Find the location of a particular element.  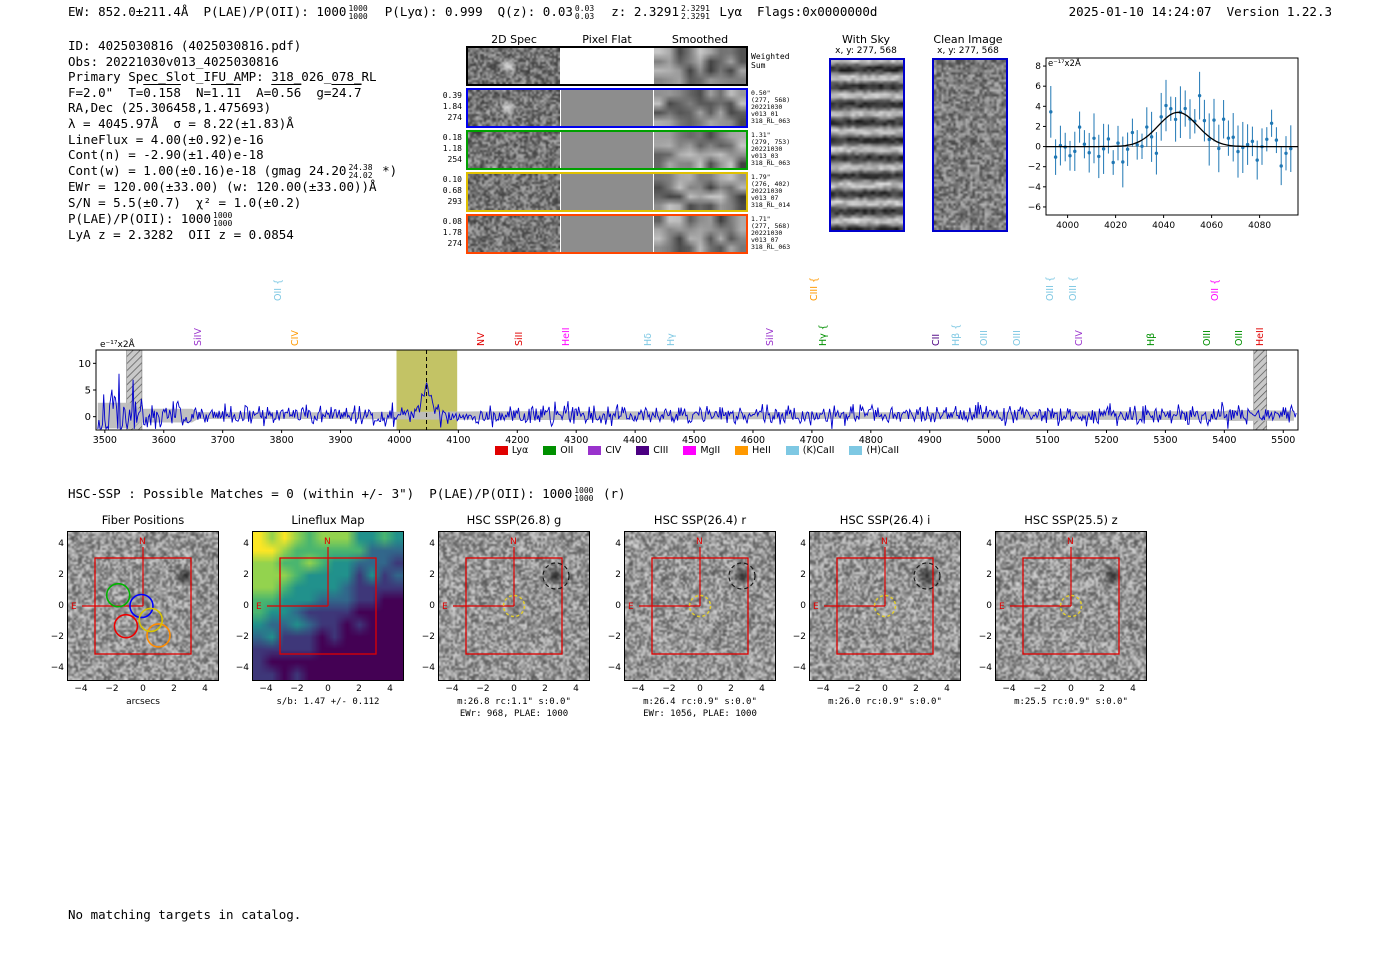

svg-text: −6 is located at coordinates (1035, 208).